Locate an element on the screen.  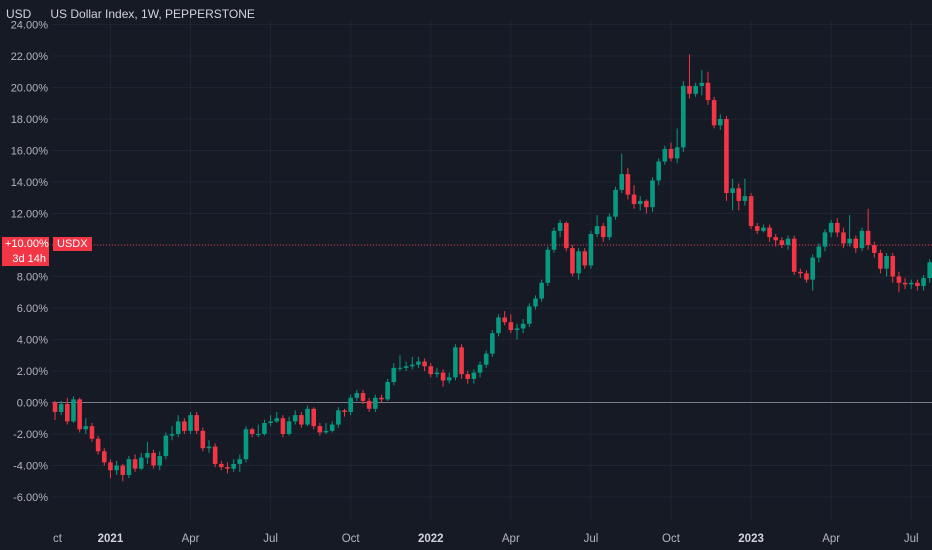
symbol-label: USDX is located at coordinates (72, 244).